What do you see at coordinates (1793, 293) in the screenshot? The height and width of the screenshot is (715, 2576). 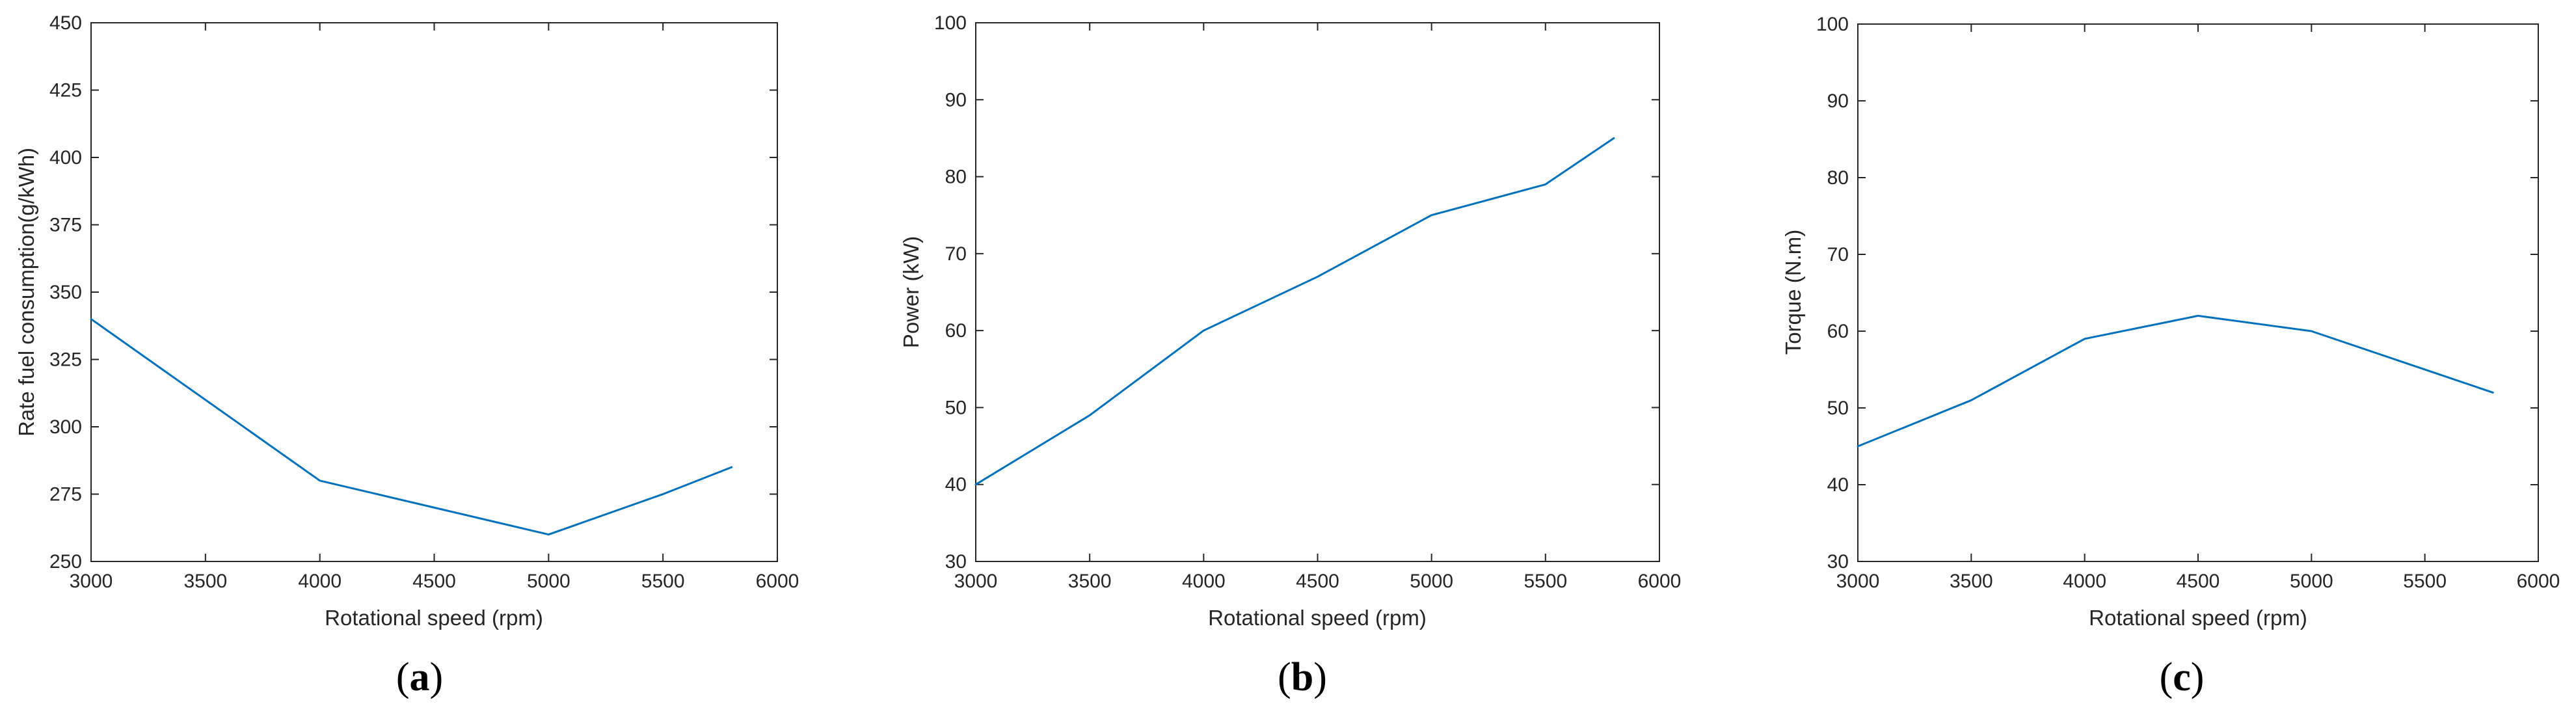 I see `y-axis-label-c: Torque (N.m)` at bounding box center [1793, 293].